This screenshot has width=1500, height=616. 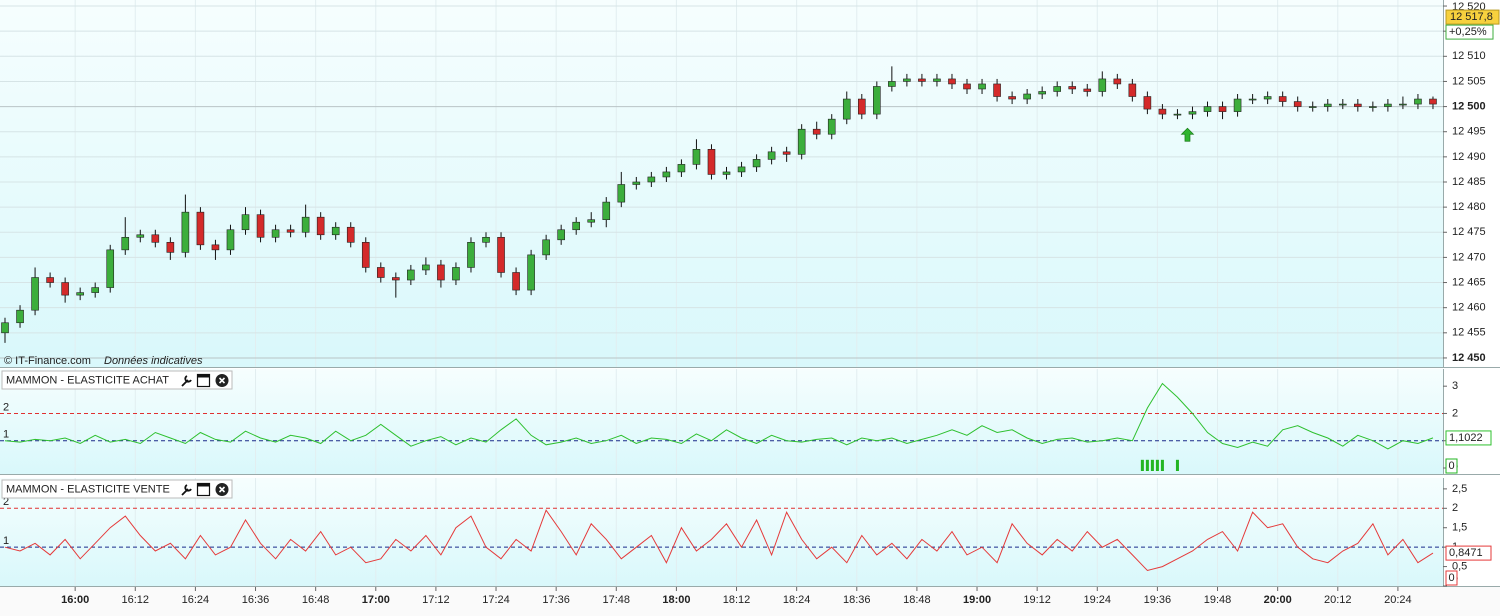 I want to click on x-tick-label: 18:48, so click(x=917, y=600).